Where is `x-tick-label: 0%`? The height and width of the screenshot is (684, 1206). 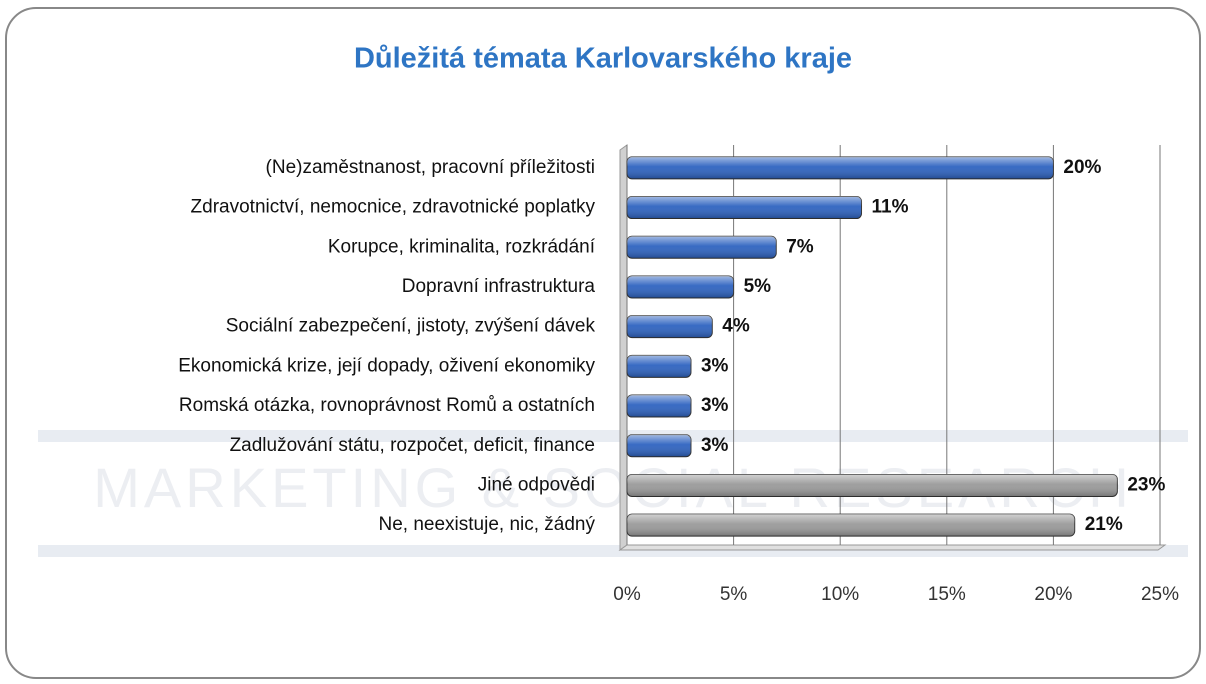
x-tick-label: 0% is located at coordinates (627, 594).